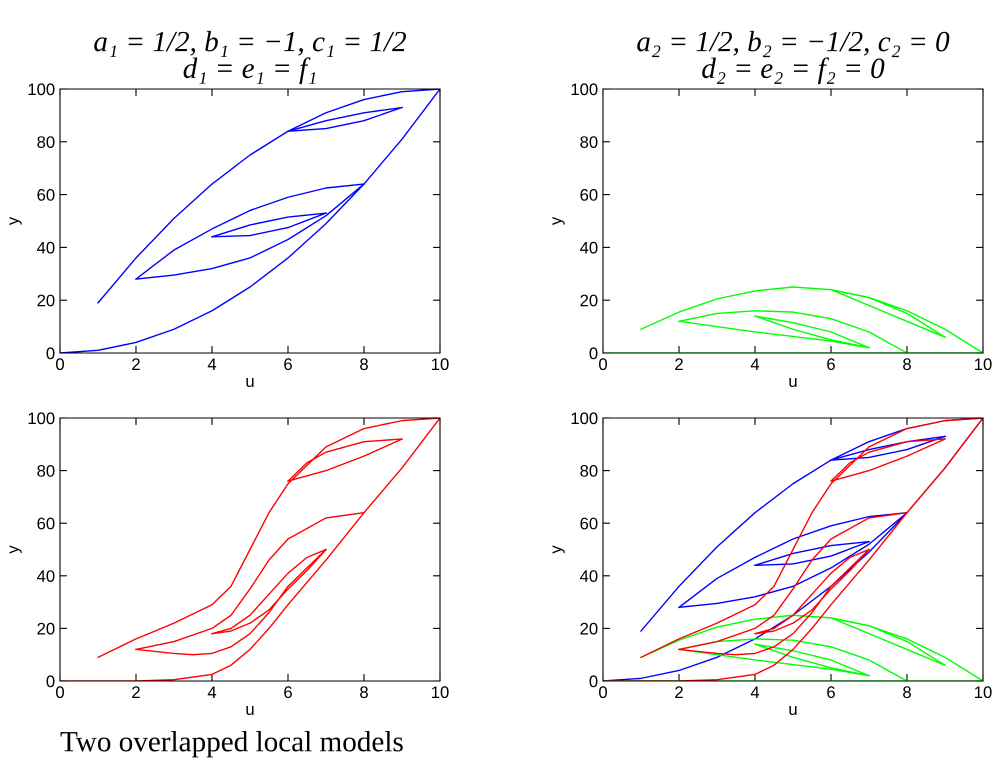  What do you see at coordinates (793, 57) in the screenshot?
I see `chart-title: a₂ = 1/2, b₂ = −1/2, c₂ = 0 d₂ = e₂ = f₂ = 0` at bounding box center [793, 57].